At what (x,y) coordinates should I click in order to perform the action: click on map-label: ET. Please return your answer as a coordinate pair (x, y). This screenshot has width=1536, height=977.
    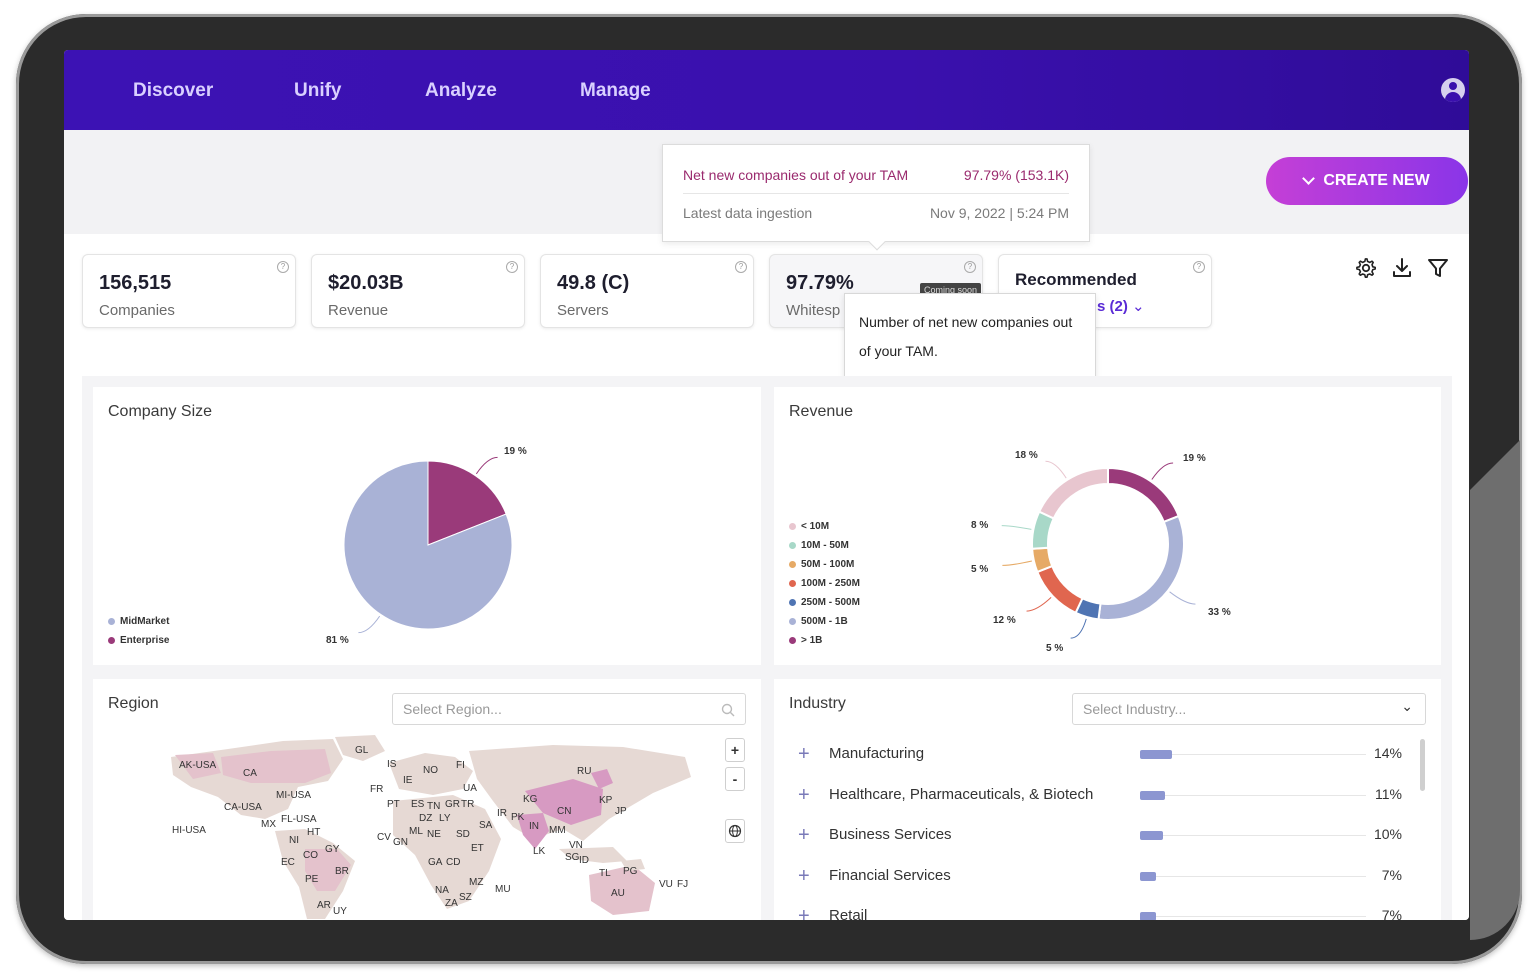
    Looking at the image, I should click on (477, 848).